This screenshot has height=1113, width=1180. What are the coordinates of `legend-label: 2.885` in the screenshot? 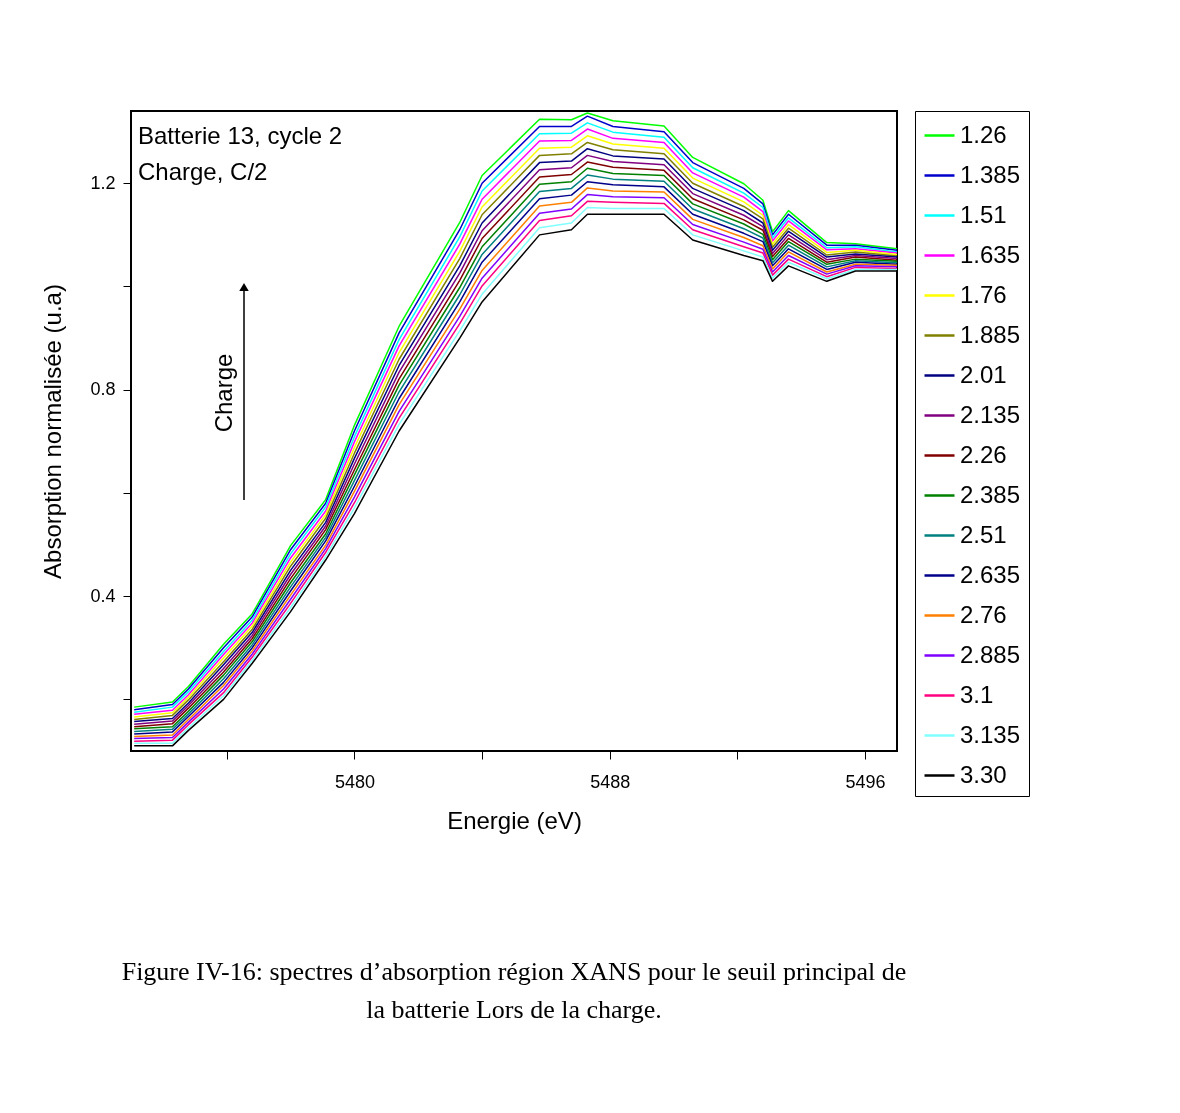 It's located at (990, 654).